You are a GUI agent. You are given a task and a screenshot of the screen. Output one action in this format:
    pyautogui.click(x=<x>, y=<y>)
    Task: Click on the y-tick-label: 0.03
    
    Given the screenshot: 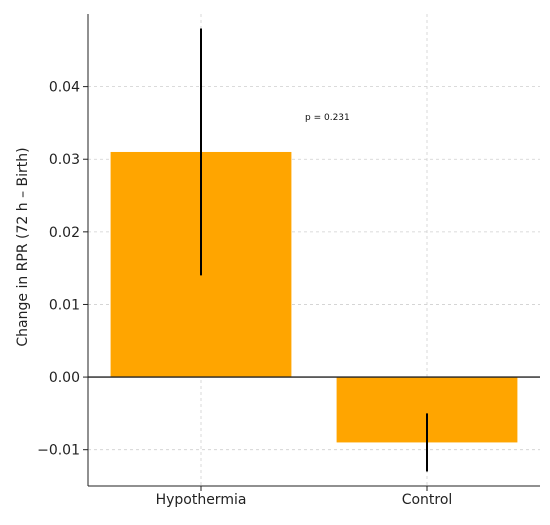 What is the action you would take?
    pyautogui.click(x=64, y=160)
    